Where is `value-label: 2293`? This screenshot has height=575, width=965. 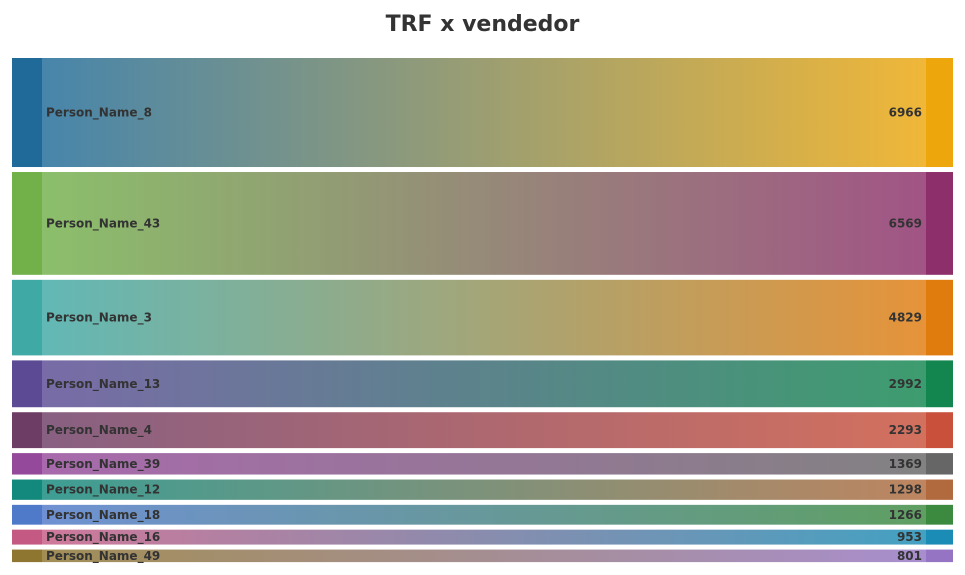 value-label: 2293 is located at coordinates (905, 430).